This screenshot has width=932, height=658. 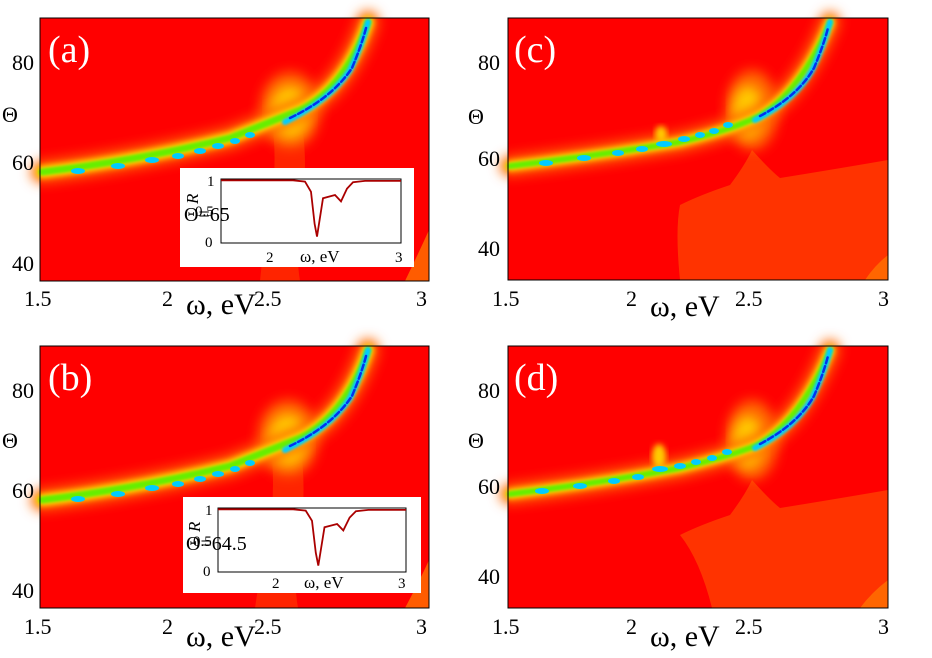 I want to click on panel-a-label: (a), so click(x=69, y=50).